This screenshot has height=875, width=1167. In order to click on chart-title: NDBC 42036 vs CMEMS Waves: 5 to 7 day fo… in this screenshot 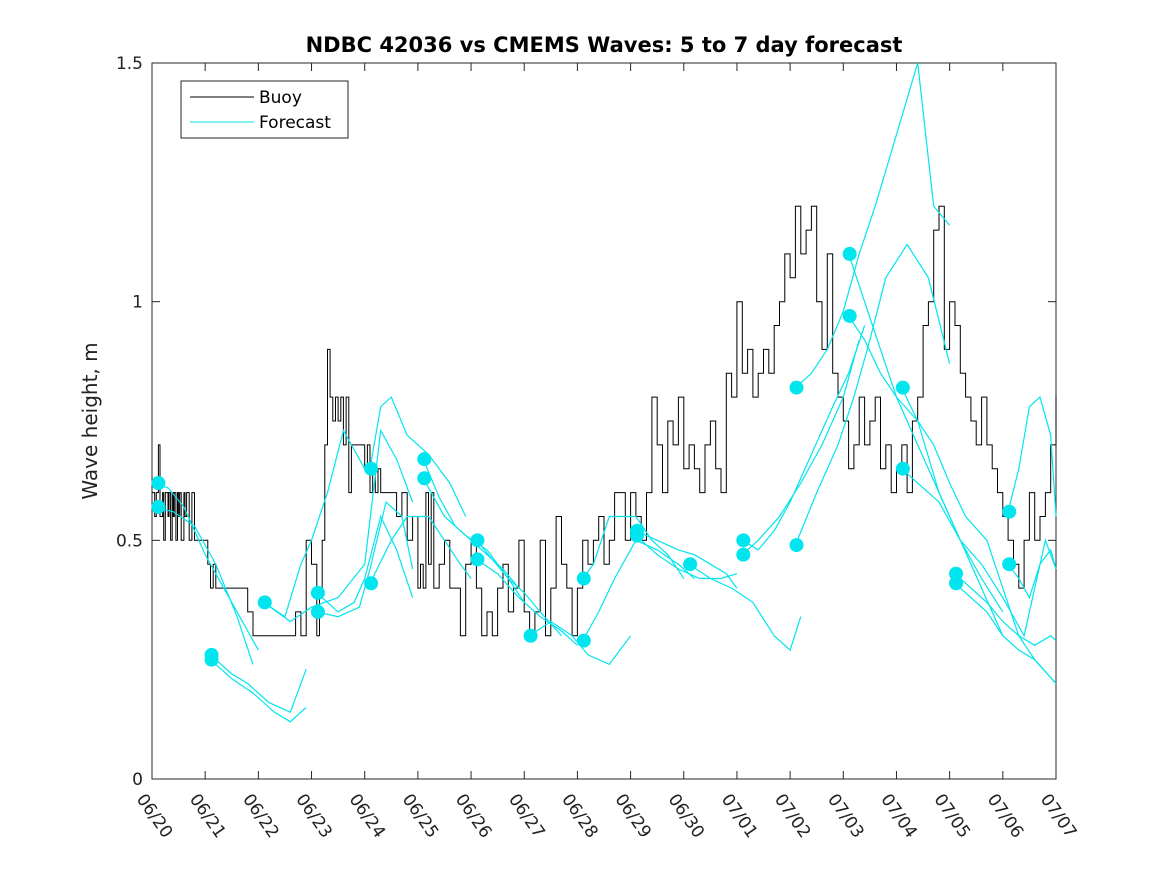, I will do `click(604, 45)`.